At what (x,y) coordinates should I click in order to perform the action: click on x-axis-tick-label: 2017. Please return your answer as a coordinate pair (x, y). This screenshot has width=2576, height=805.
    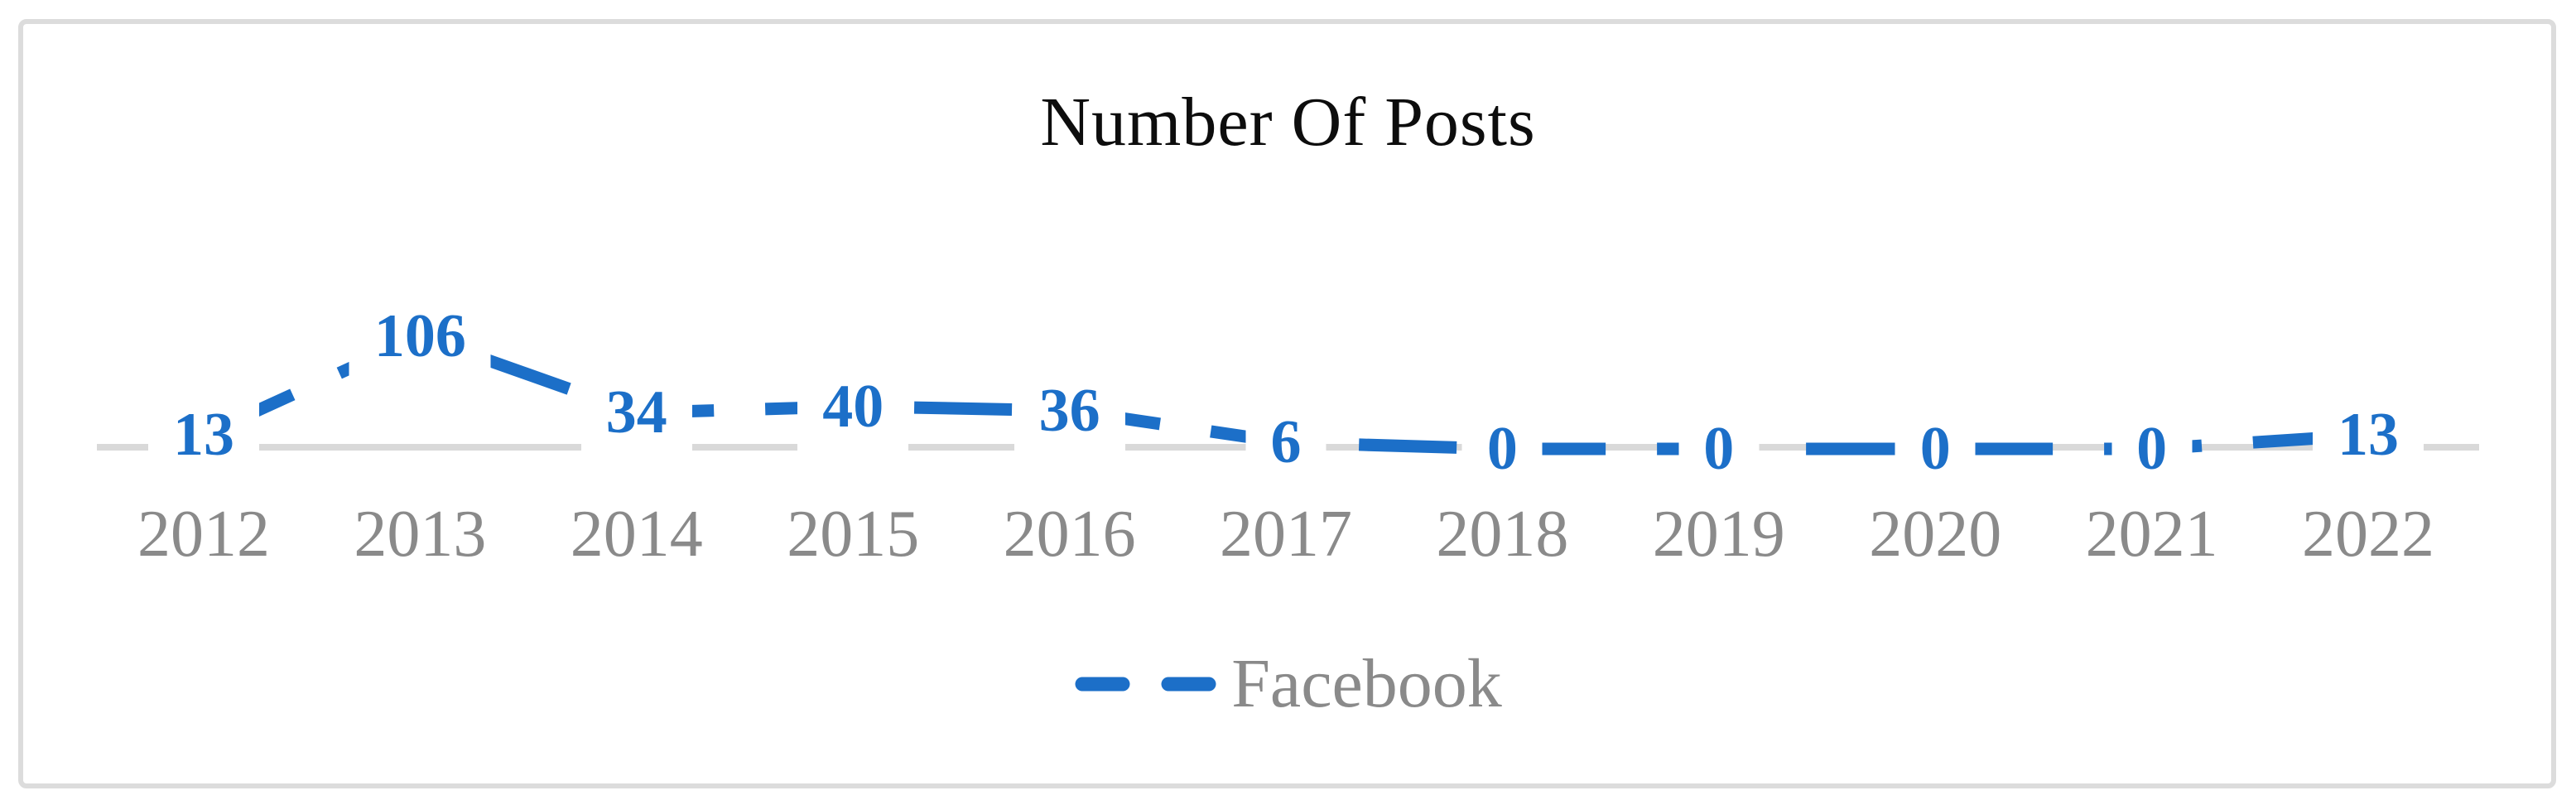
    Looking at the image, I should click on (1286, 534).